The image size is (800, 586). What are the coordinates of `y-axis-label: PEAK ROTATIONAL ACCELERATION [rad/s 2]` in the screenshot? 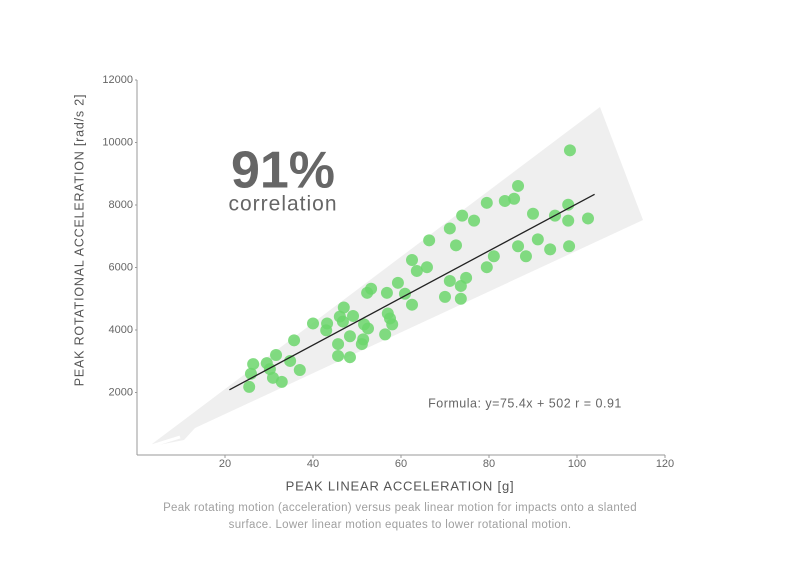 It's located at (79, 240).